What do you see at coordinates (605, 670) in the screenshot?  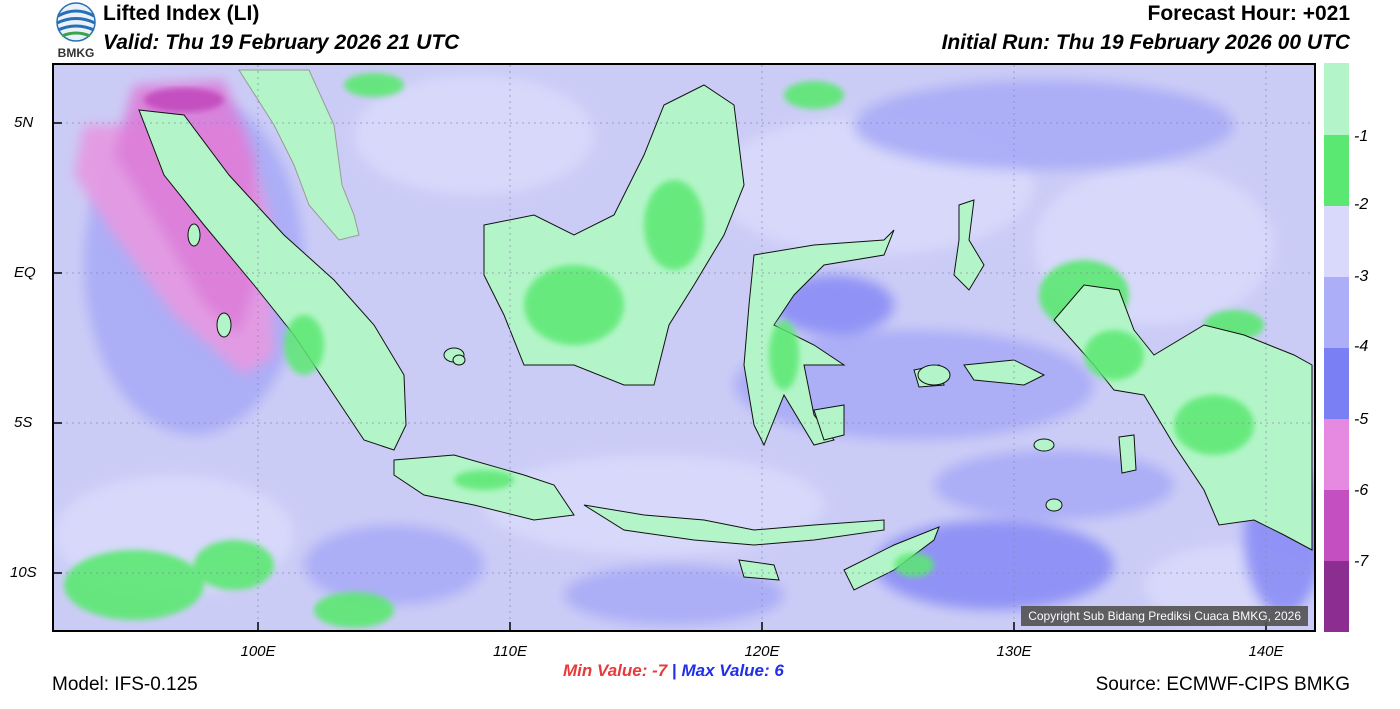 I see `min-value-label: Min Value:` at bounding box center [605, 670].